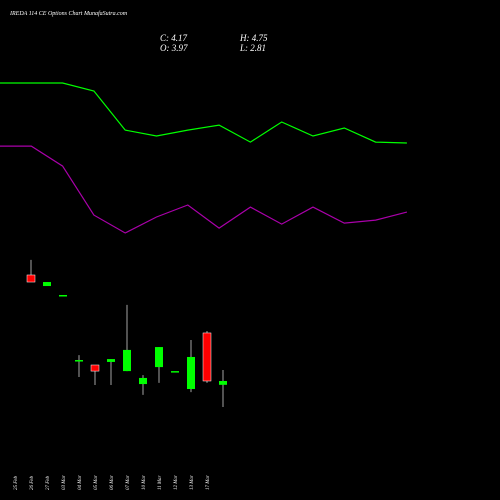 This screenshot has width=500, height=500. Describe the element at coordinates (144, 482) in the screenshot. I see `x-tick-label: 10 Mar` at that location.